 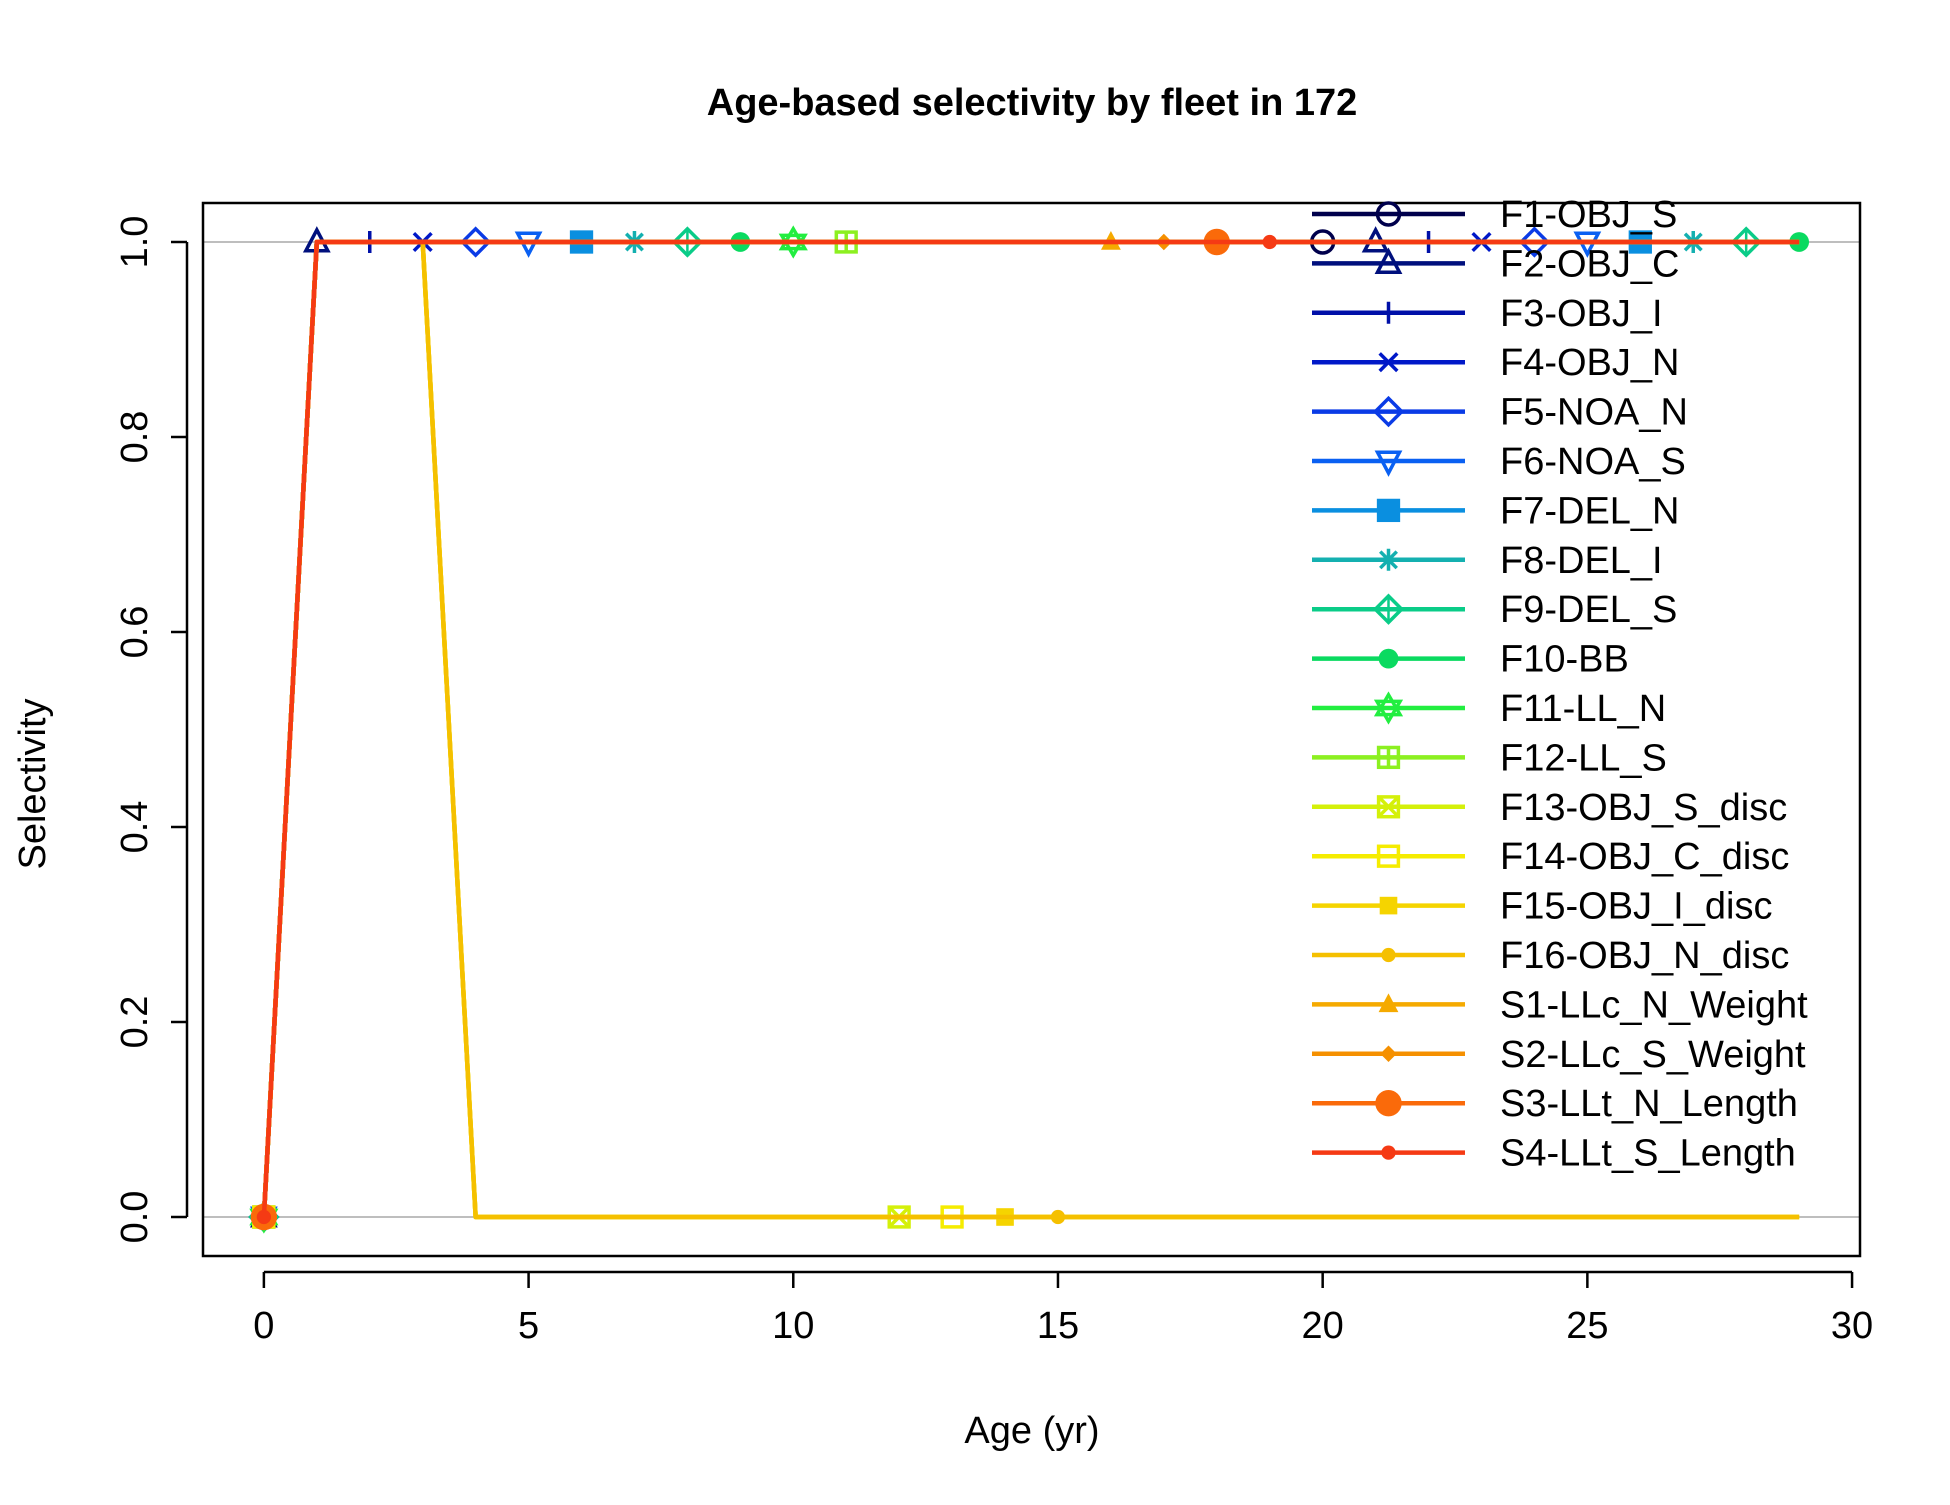 I want to click on x-tick-label: 30, so click(x=1852, y=1326).